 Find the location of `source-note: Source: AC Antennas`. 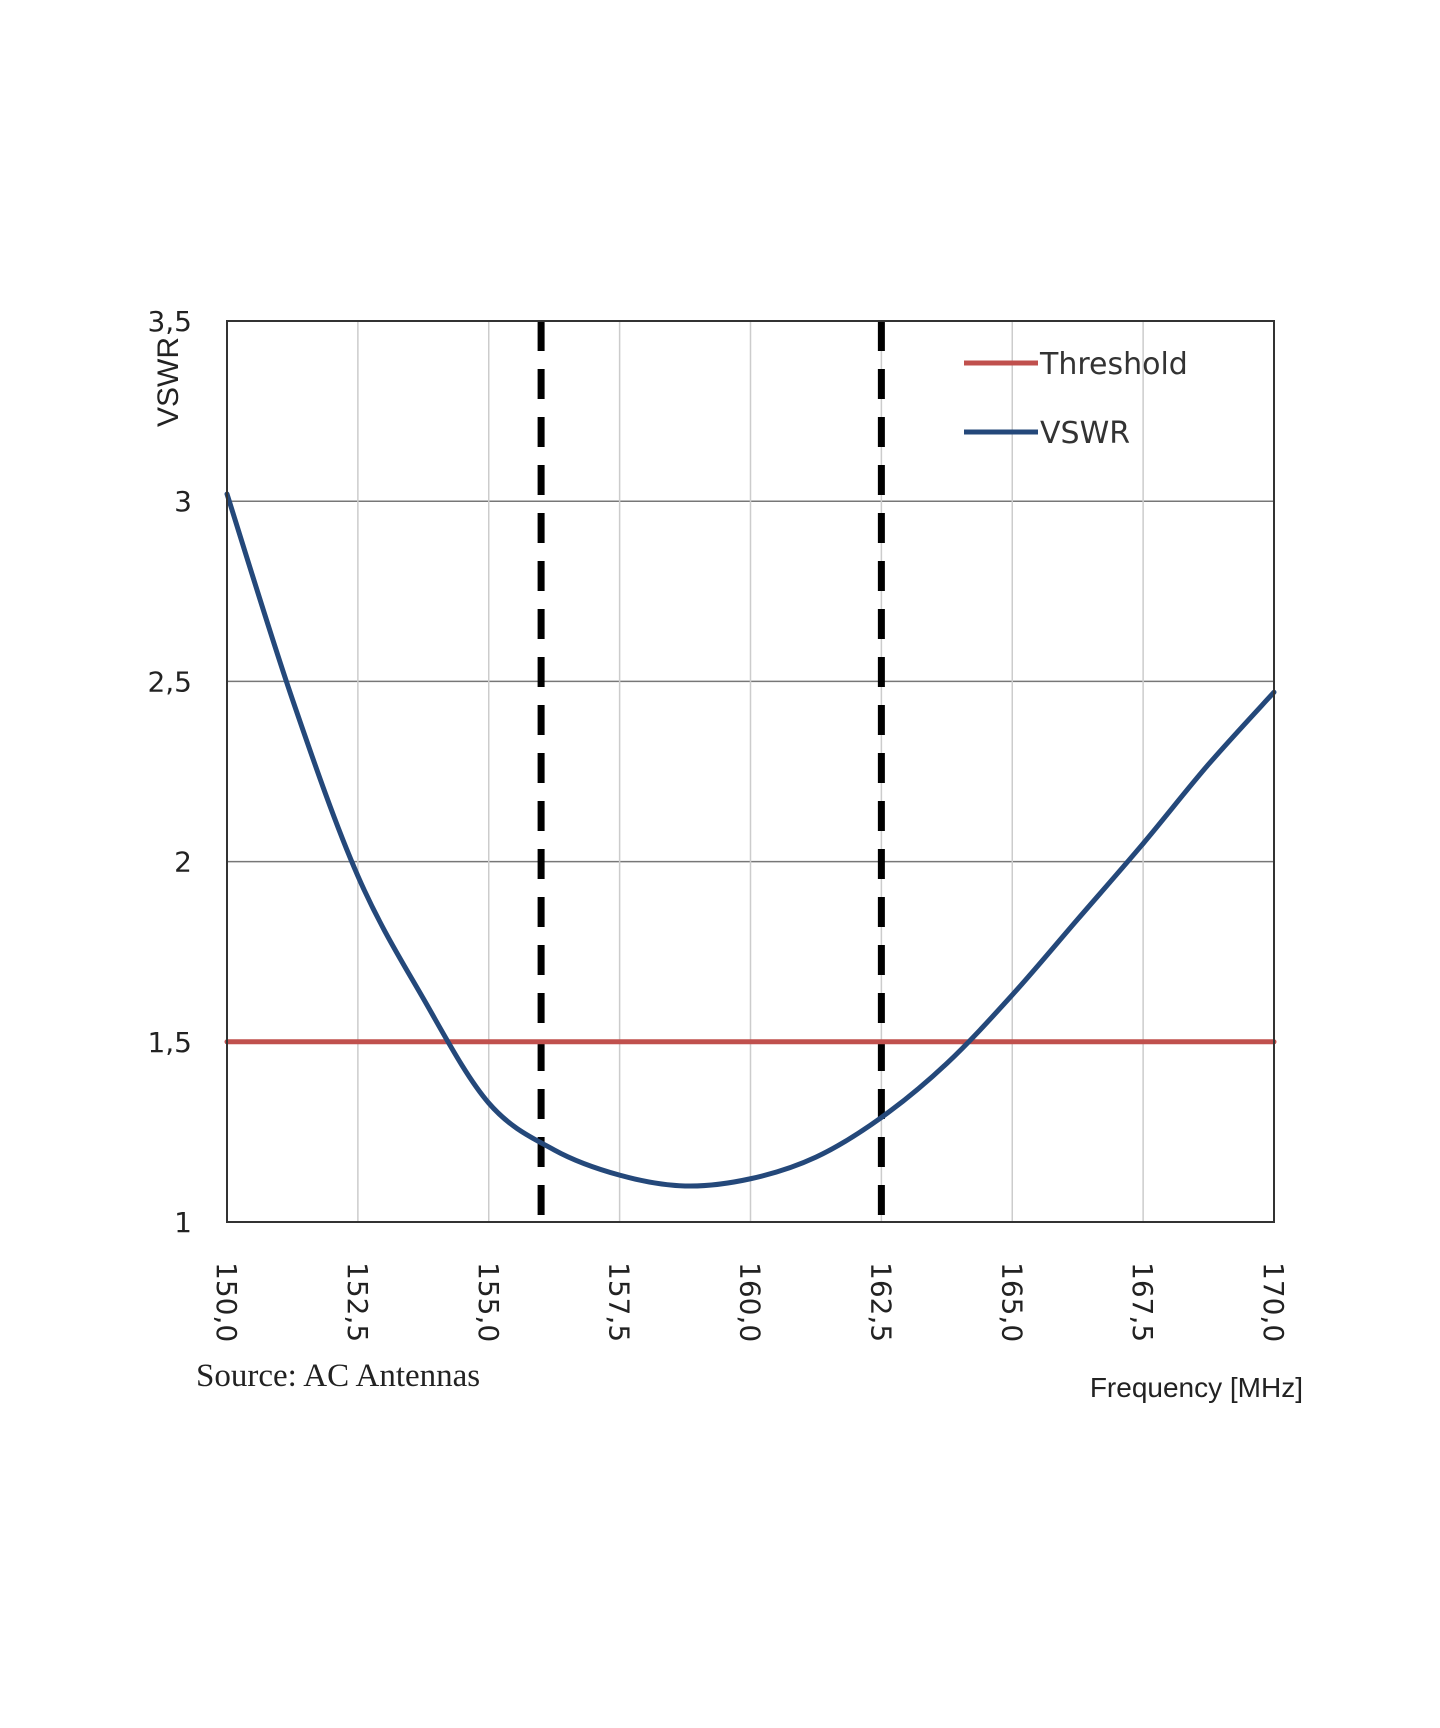

source-note: Source: AC Antennas is located at coordinates (338, 1376).